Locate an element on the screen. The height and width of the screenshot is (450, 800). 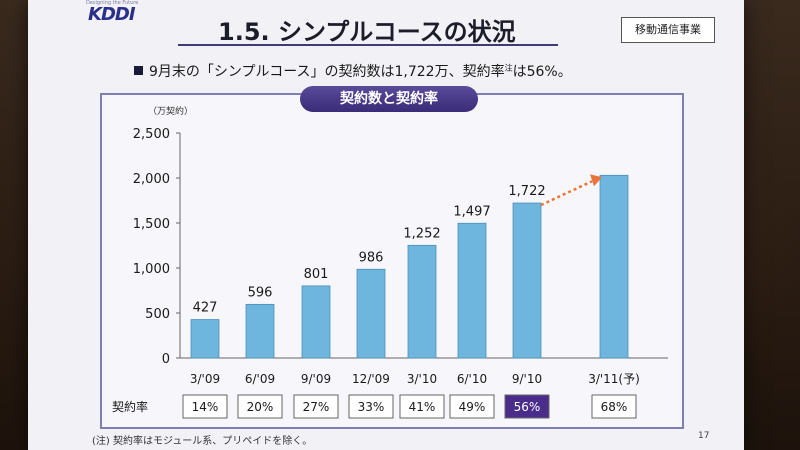
x-tick-label: 9/'09 is located at coordinates (316, 379).